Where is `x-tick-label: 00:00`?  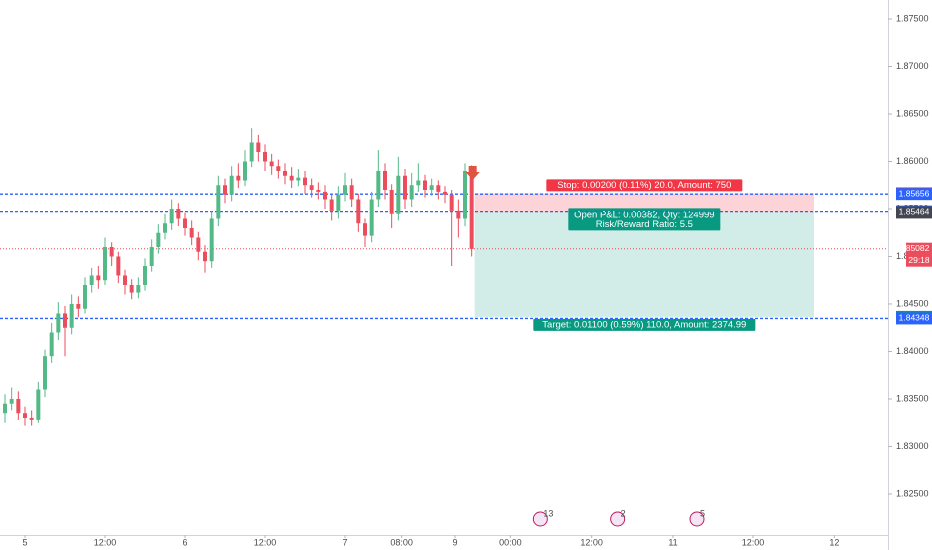 x-tick-label: 00:00 is located at coordinates (510, 542).